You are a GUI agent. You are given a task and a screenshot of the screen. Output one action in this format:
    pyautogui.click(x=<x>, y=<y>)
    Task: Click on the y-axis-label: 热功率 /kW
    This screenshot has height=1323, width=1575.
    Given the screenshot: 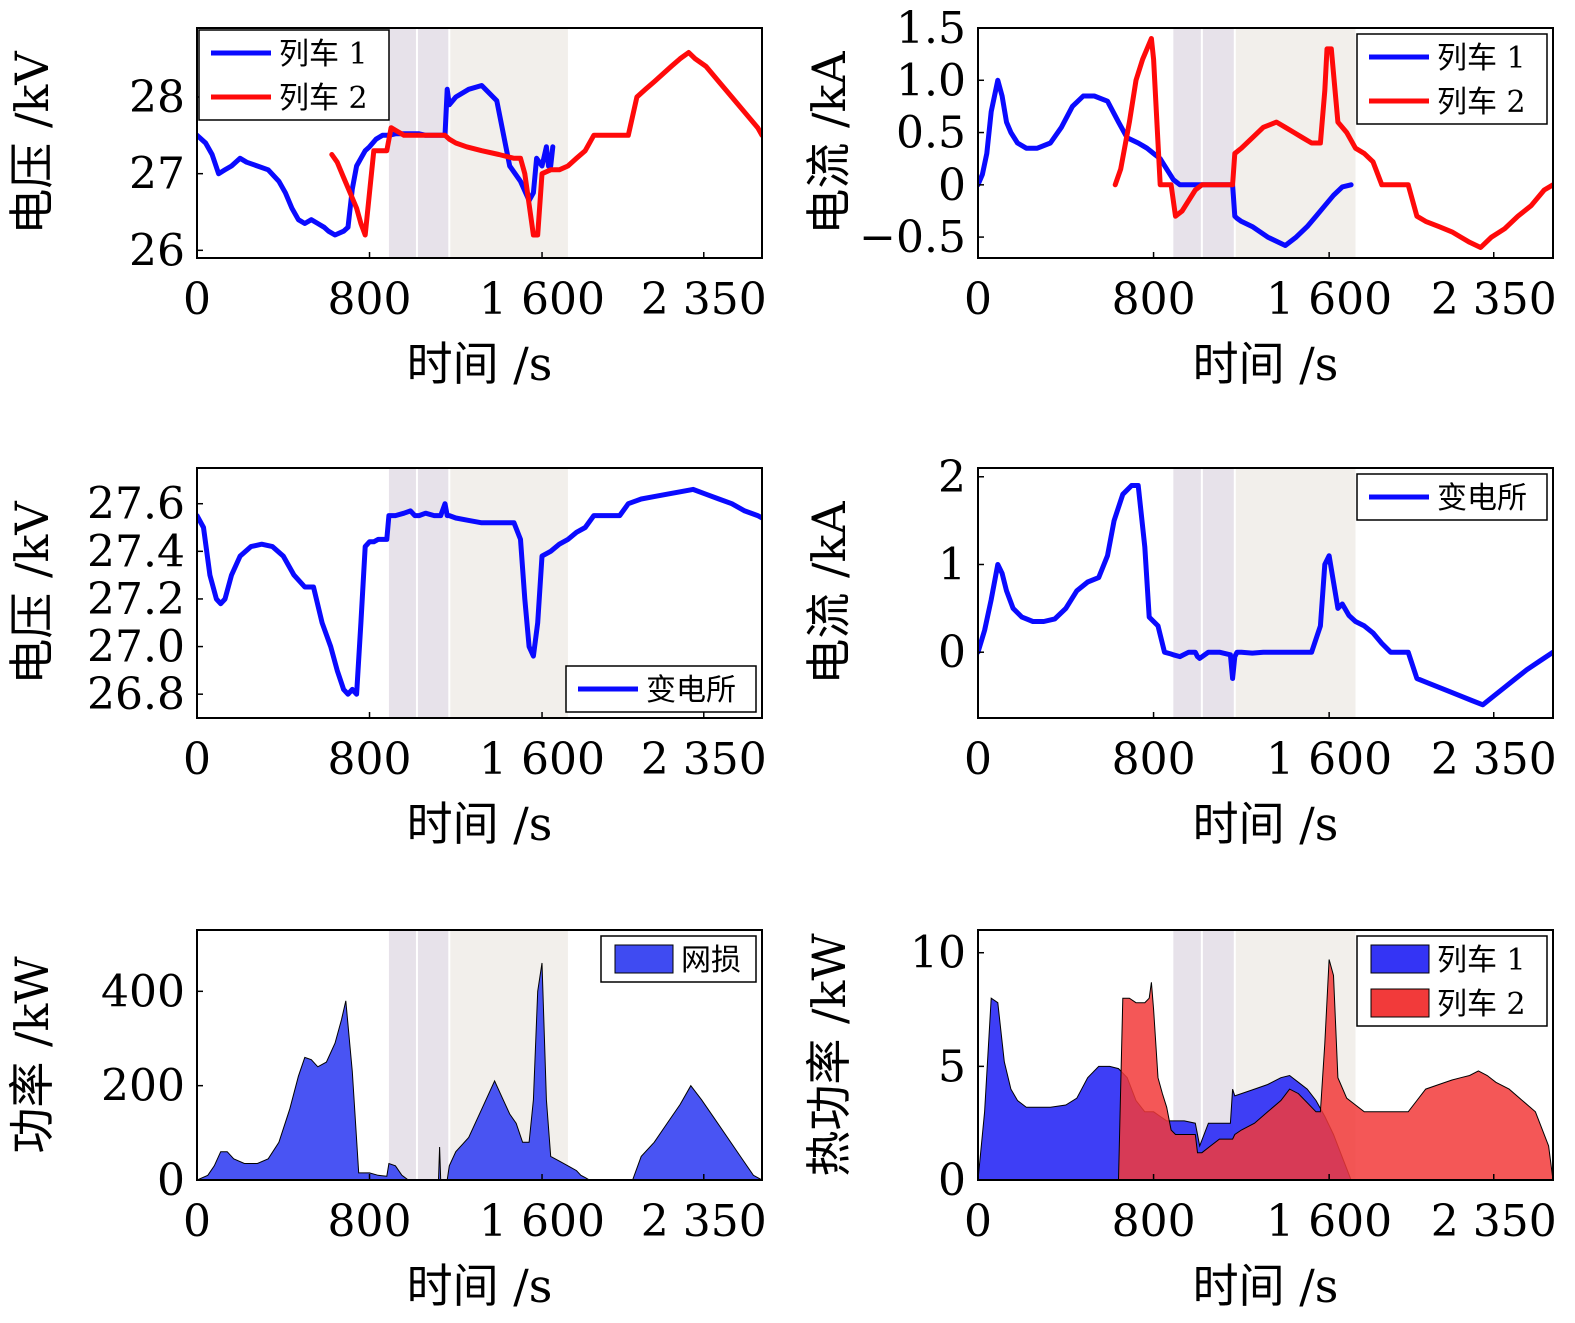 What is the action you would take?
    pyautogui.click(x=829, y=1055)
    